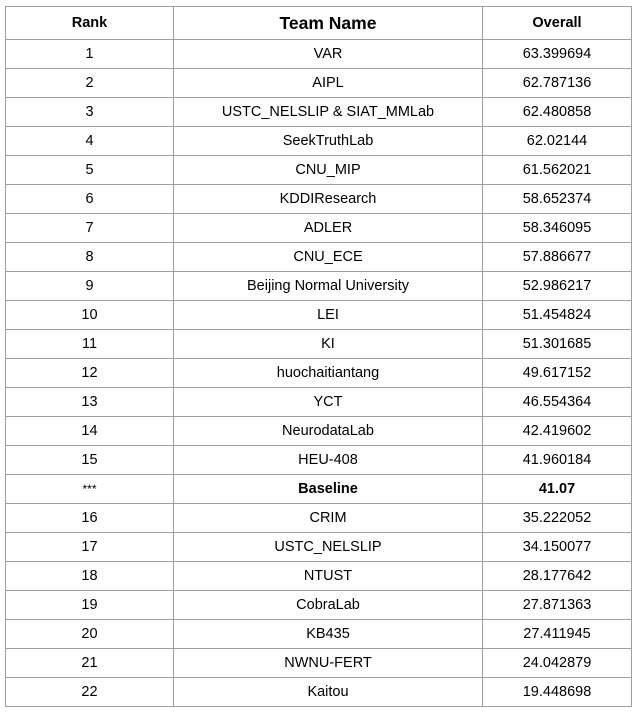  Describe the element at coordinates (557, 692) in the screenshot. I see `overall-score-cell: 19.448698` at that location.